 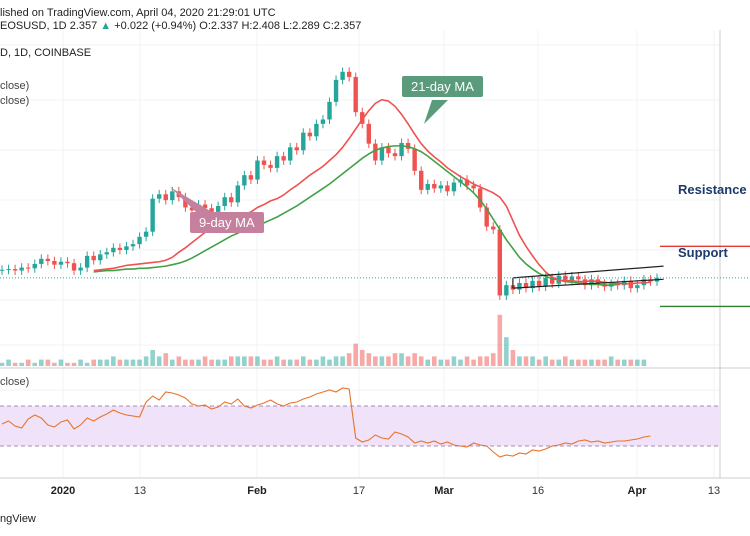 What do you see at coordinates (442, 86) in the screenshot?
I see `ma21-callout: 21-day MA` at bounding box center [442, 86].